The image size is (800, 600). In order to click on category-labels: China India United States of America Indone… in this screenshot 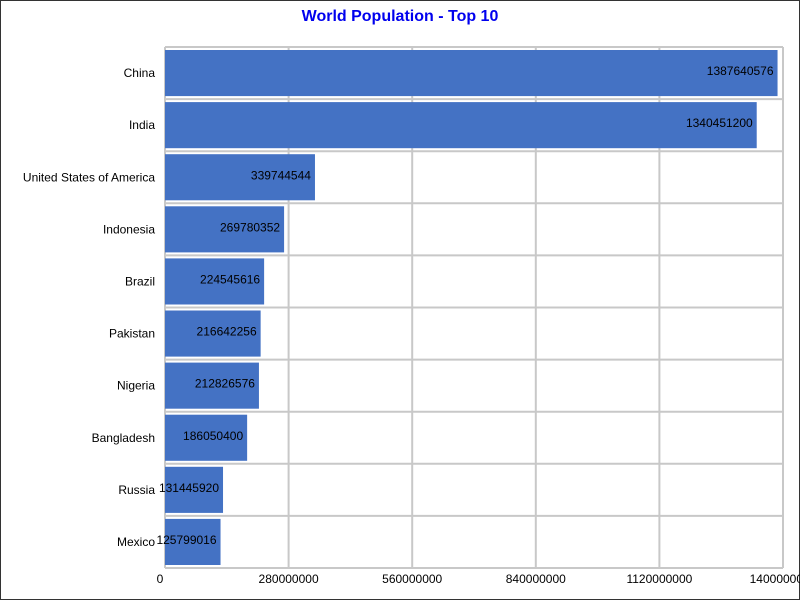, I will do `click(89, 307)`.